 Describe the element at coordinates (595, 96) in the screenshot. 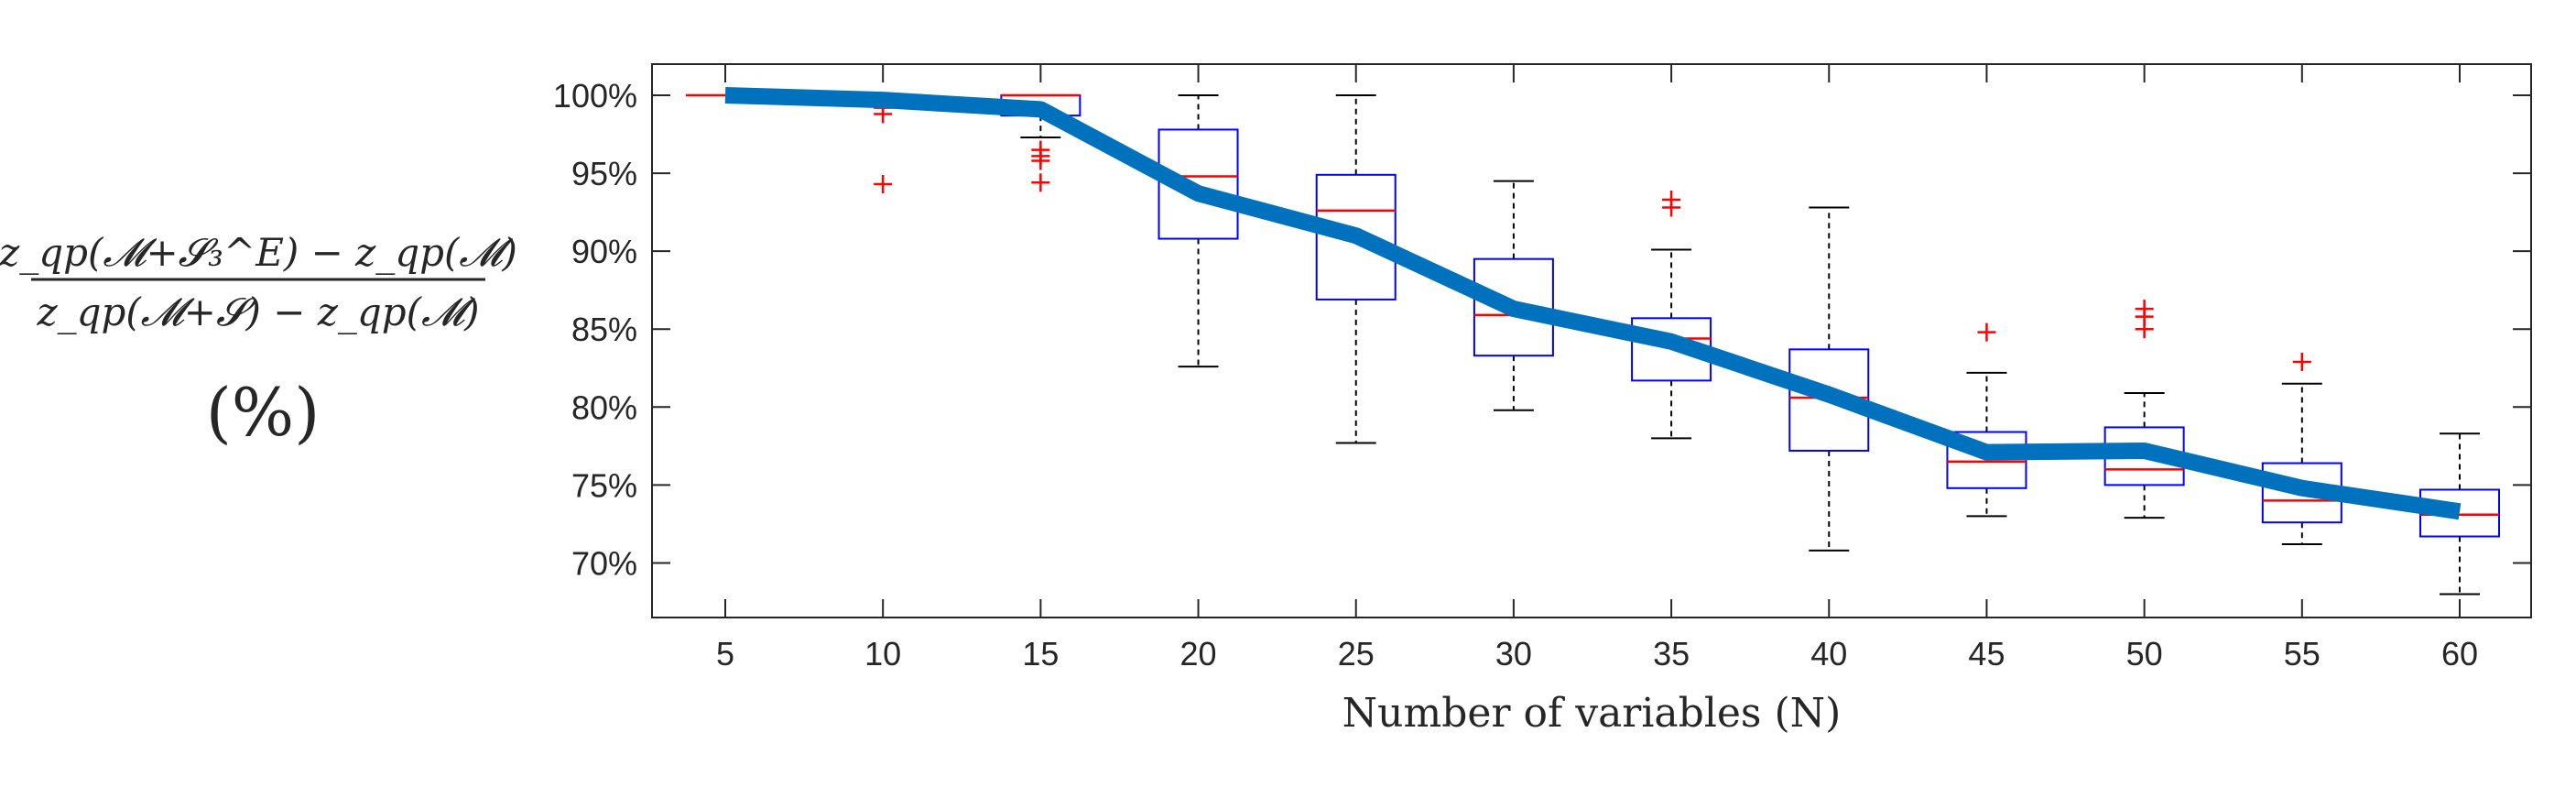

I see `y-tick-label: 100%` at that location.